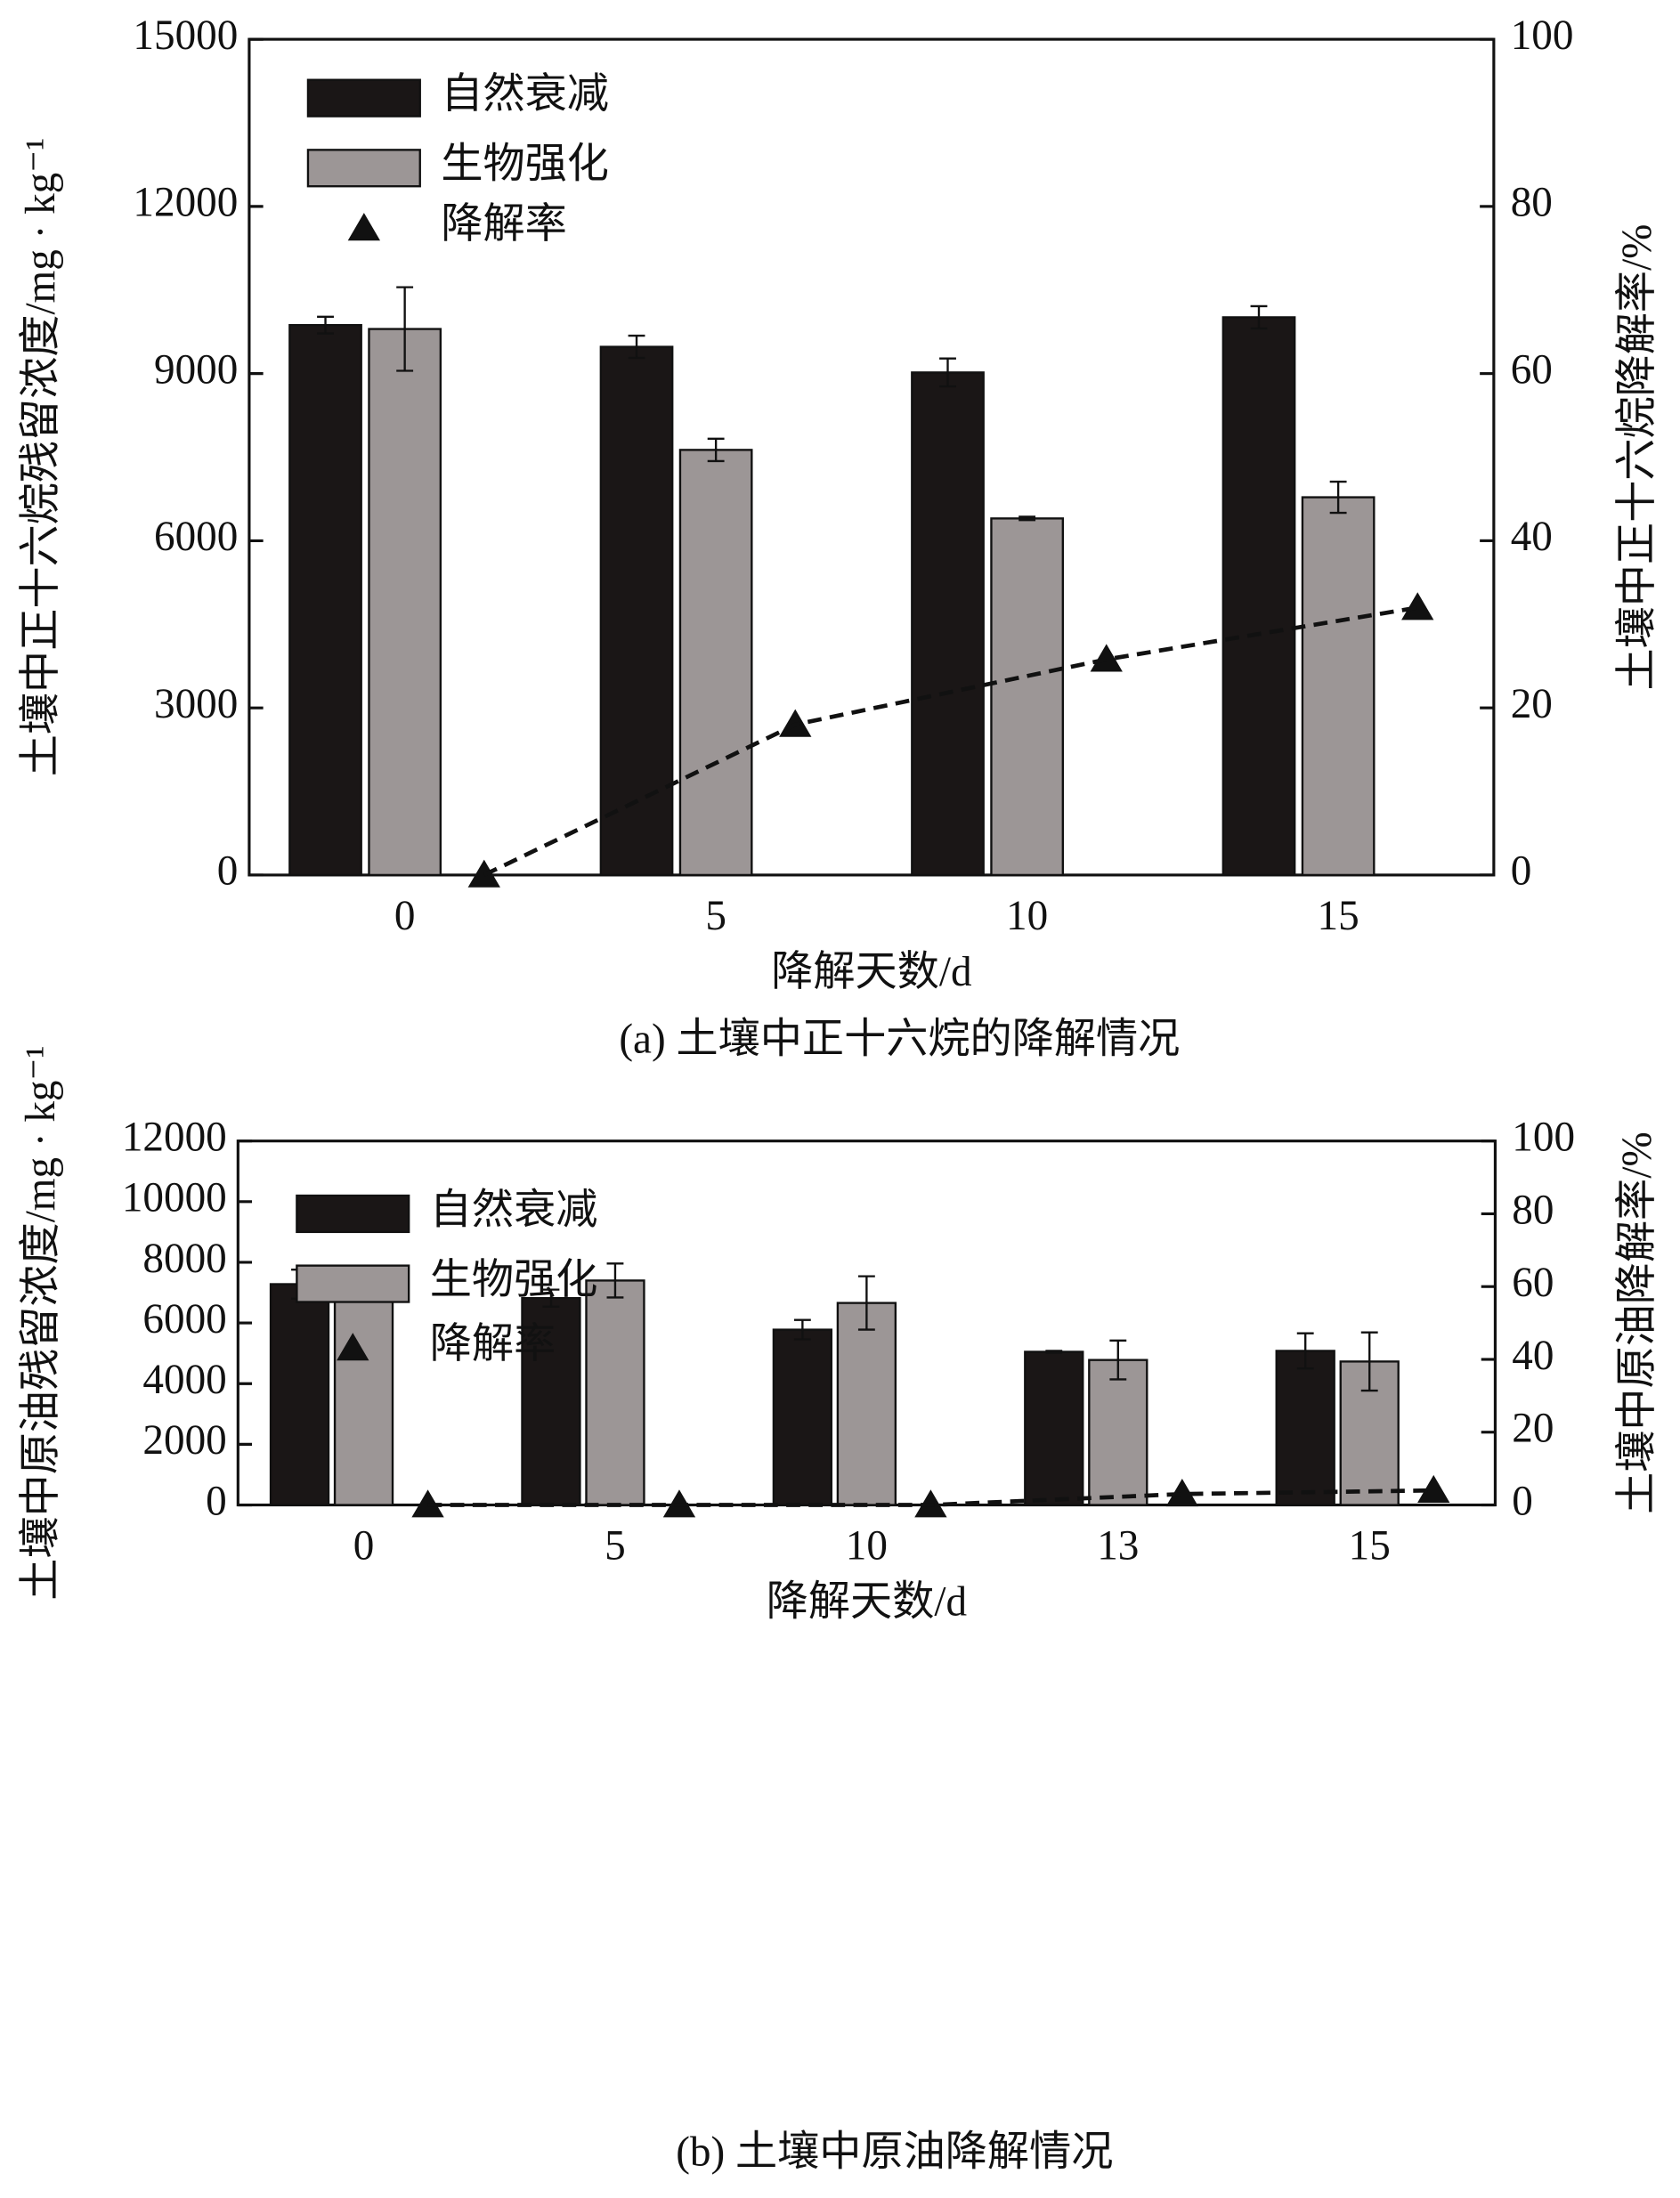  I want to click on y-tick-label: 15000, so click(185, 35).